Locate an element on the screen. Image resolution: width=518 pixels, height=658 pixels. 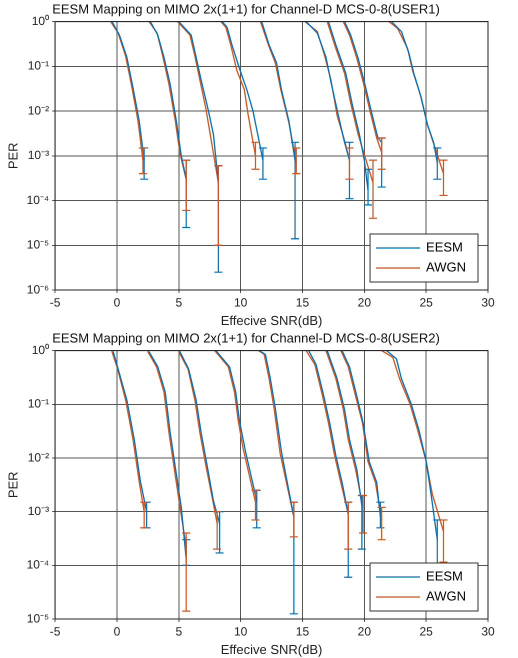
chart-title: EESM Mapping on MIMO 2x(1+1) for Channel-D MCS-0-8(USER2) is located at coordinates (246, 338).